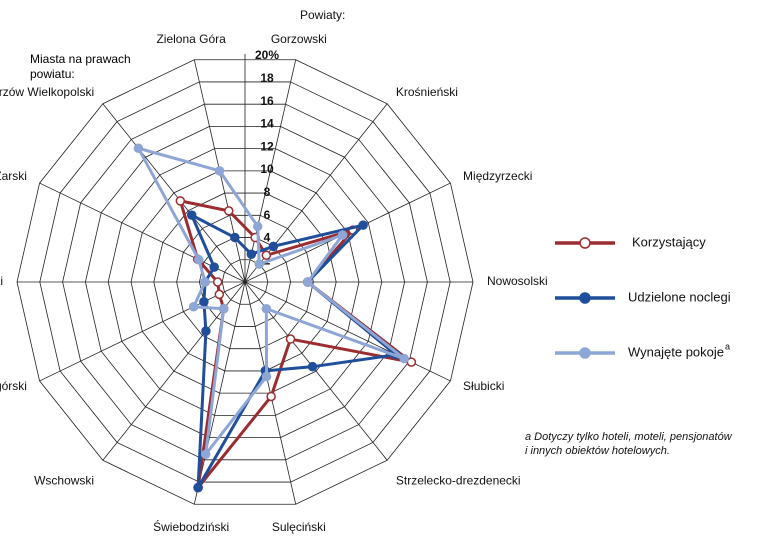  Describe the element at coordinates (669, 241) in the screenshot. I see `legend-label: Korzystający` at that location.